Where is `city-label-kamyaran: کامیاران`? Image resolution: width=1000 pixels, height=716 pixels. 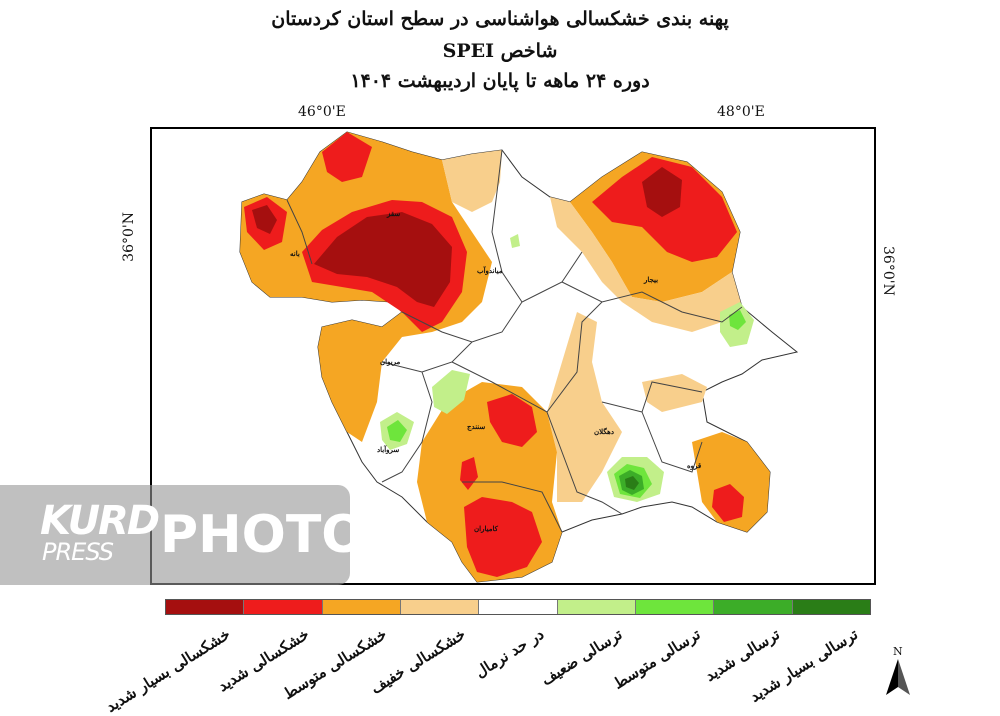 city-label-kamyaran: کامیاران is located at coordinates (486, 528).